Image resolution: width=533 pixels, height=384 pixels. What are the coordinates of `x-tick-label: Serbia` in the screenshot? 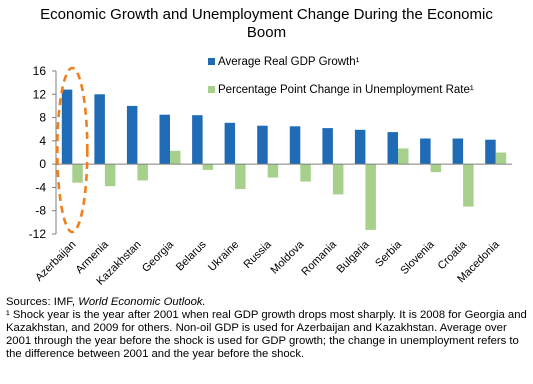 It's located at (389, 254).